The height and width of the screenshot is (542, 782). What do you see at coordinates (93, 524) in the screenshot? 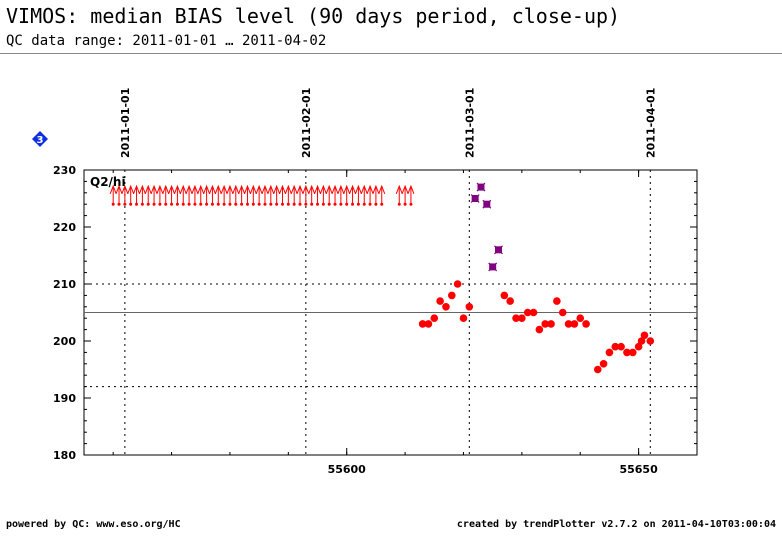
I see `footer-powered-by: powered by QC: www.eso.org/HC` at bounding box center [93, 524].